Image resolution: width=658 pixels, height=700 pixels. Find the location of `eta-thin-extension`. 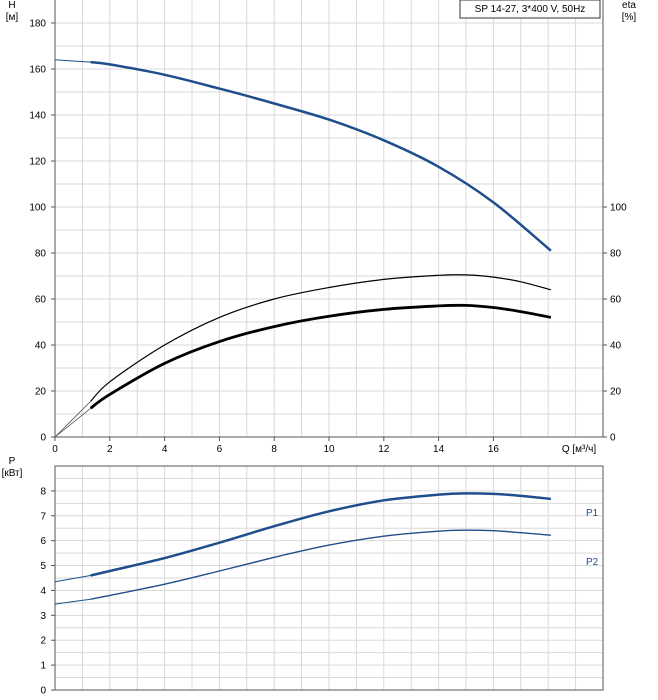

eta-thin-extension is located at coordinates (72, 419).